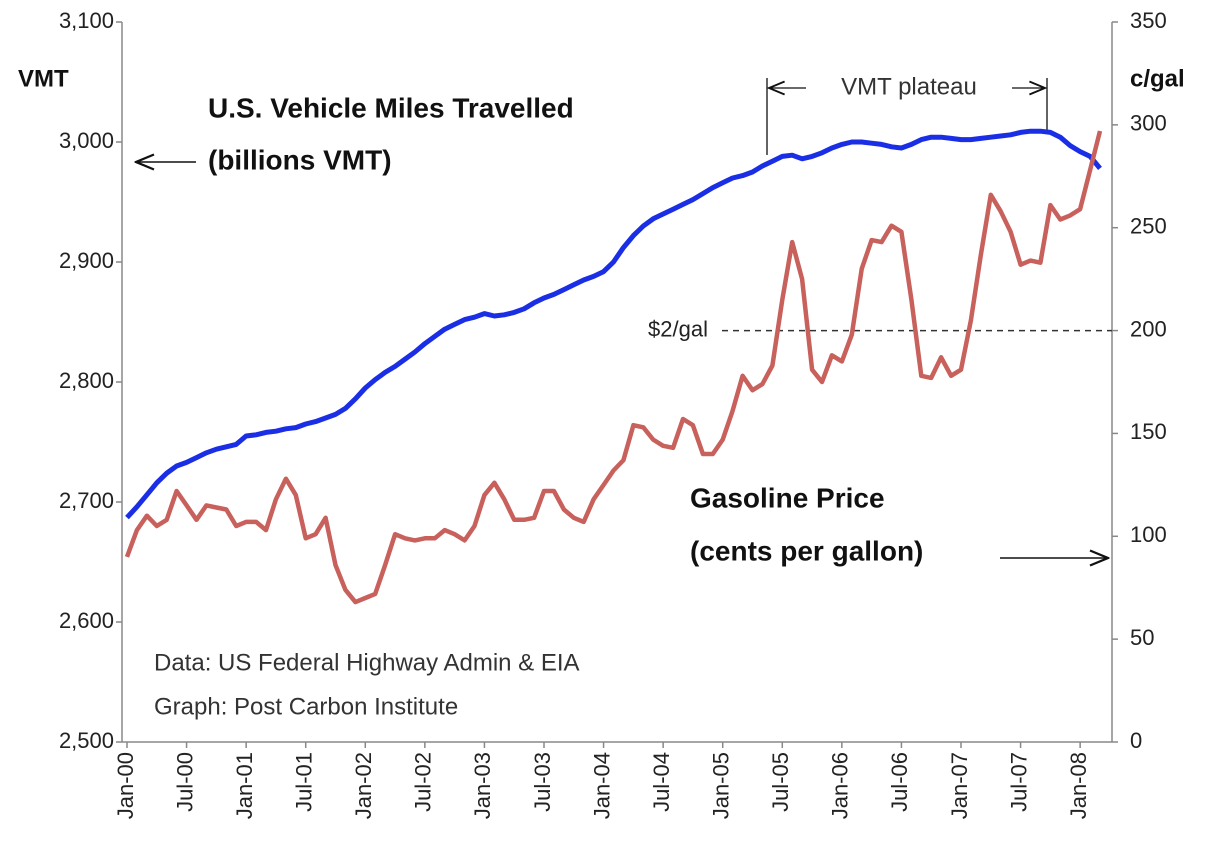 This screenshot has height=866, width=1209. Describe the element at coordinates (1148, 431) in the screenshot. I see `y2-tick-label: 150` at that location.